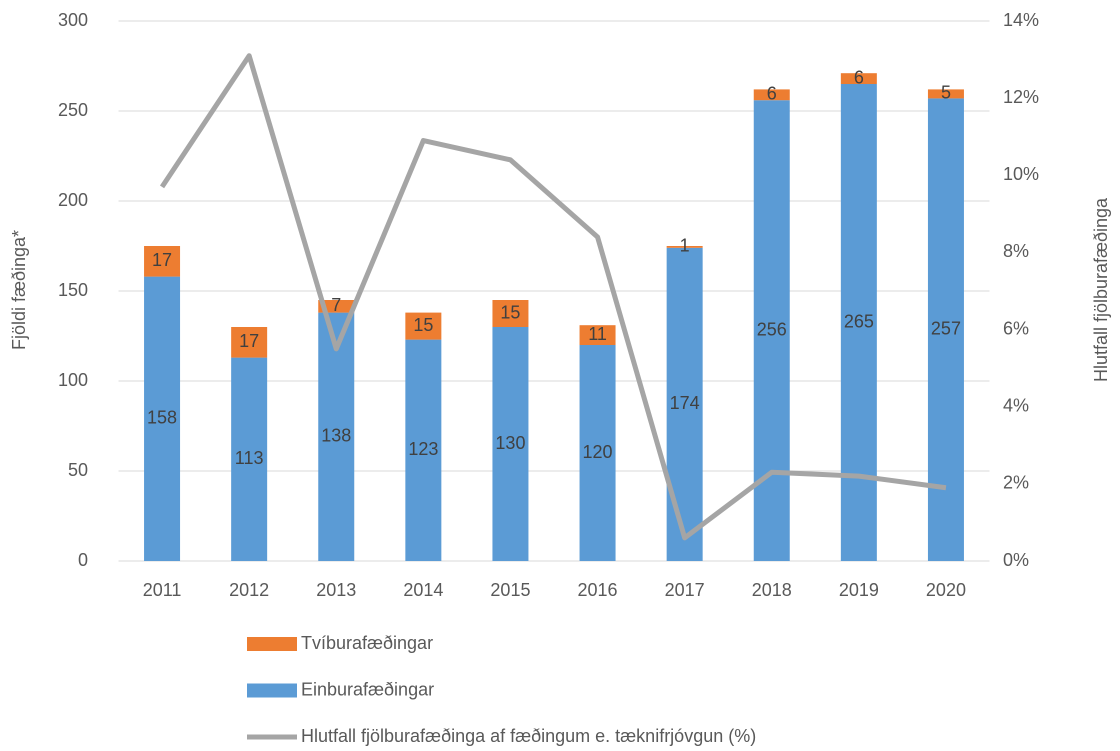  Describe the element at coordinates (772, 329) in the screenshot. I see `data-label: 256` at that location.